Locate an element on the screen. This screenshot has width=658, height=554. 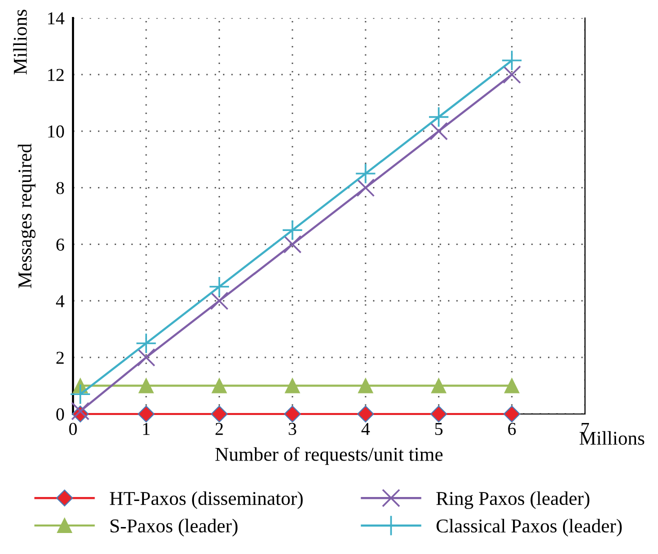
y-tick-label: 12 is located at coordinates (56, 74).